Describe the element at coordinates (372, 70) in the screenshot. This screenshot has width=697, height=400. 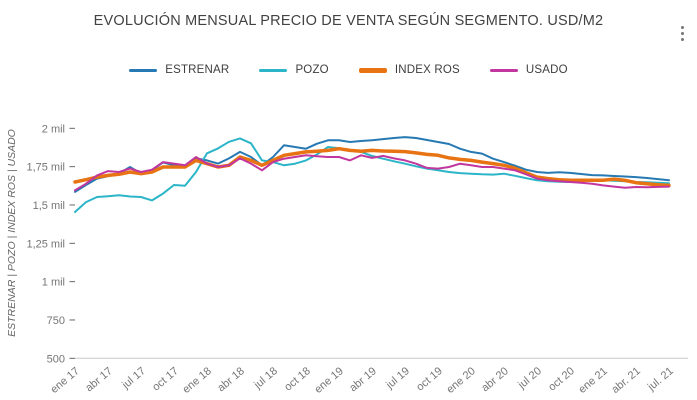
I see `legend-swatch-index-ros` at that location.